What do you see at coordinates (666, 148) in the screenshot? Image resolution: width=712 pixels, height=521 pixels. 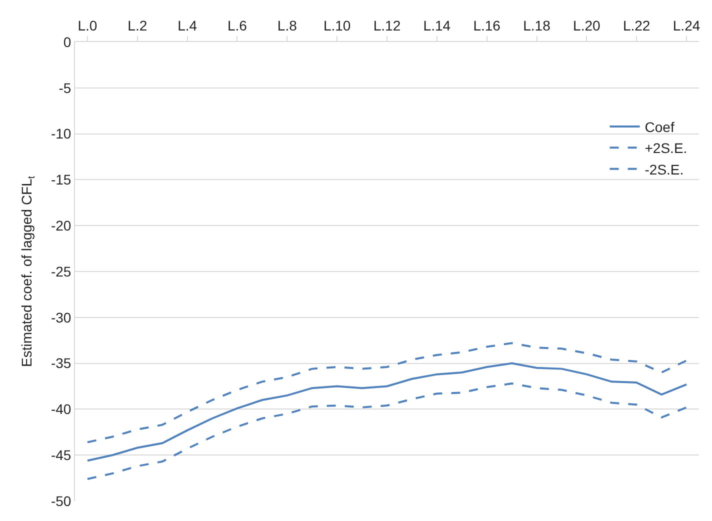 I see `legend-label: +2S.E.` at bounding box center [666, 148].